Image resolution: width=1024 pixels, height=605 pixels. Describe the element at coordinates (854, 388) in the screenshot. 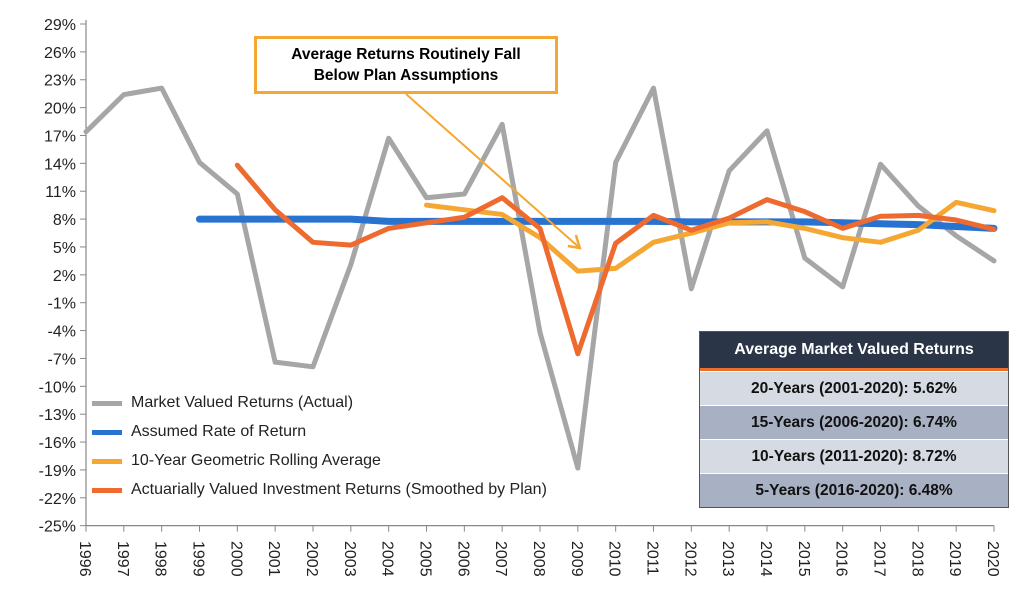

I see `table-row: 20-Years (2001-2020): 5.62%` at that location.